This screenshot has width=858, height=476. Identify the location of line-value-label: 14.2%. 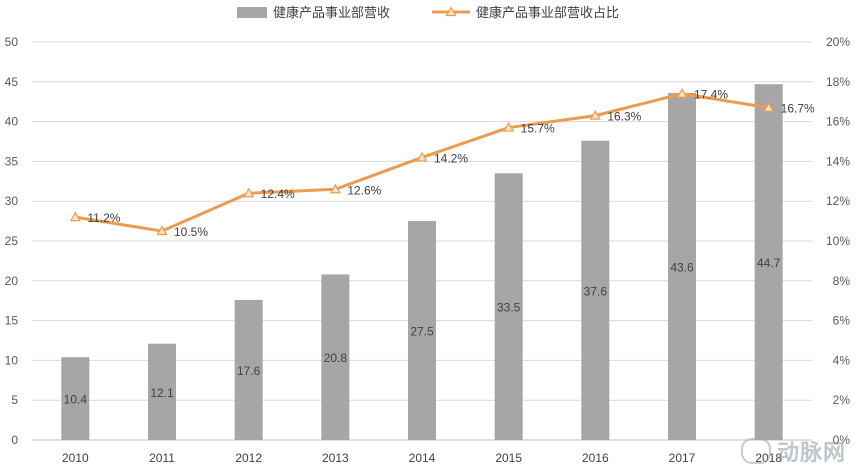
(451, 158).